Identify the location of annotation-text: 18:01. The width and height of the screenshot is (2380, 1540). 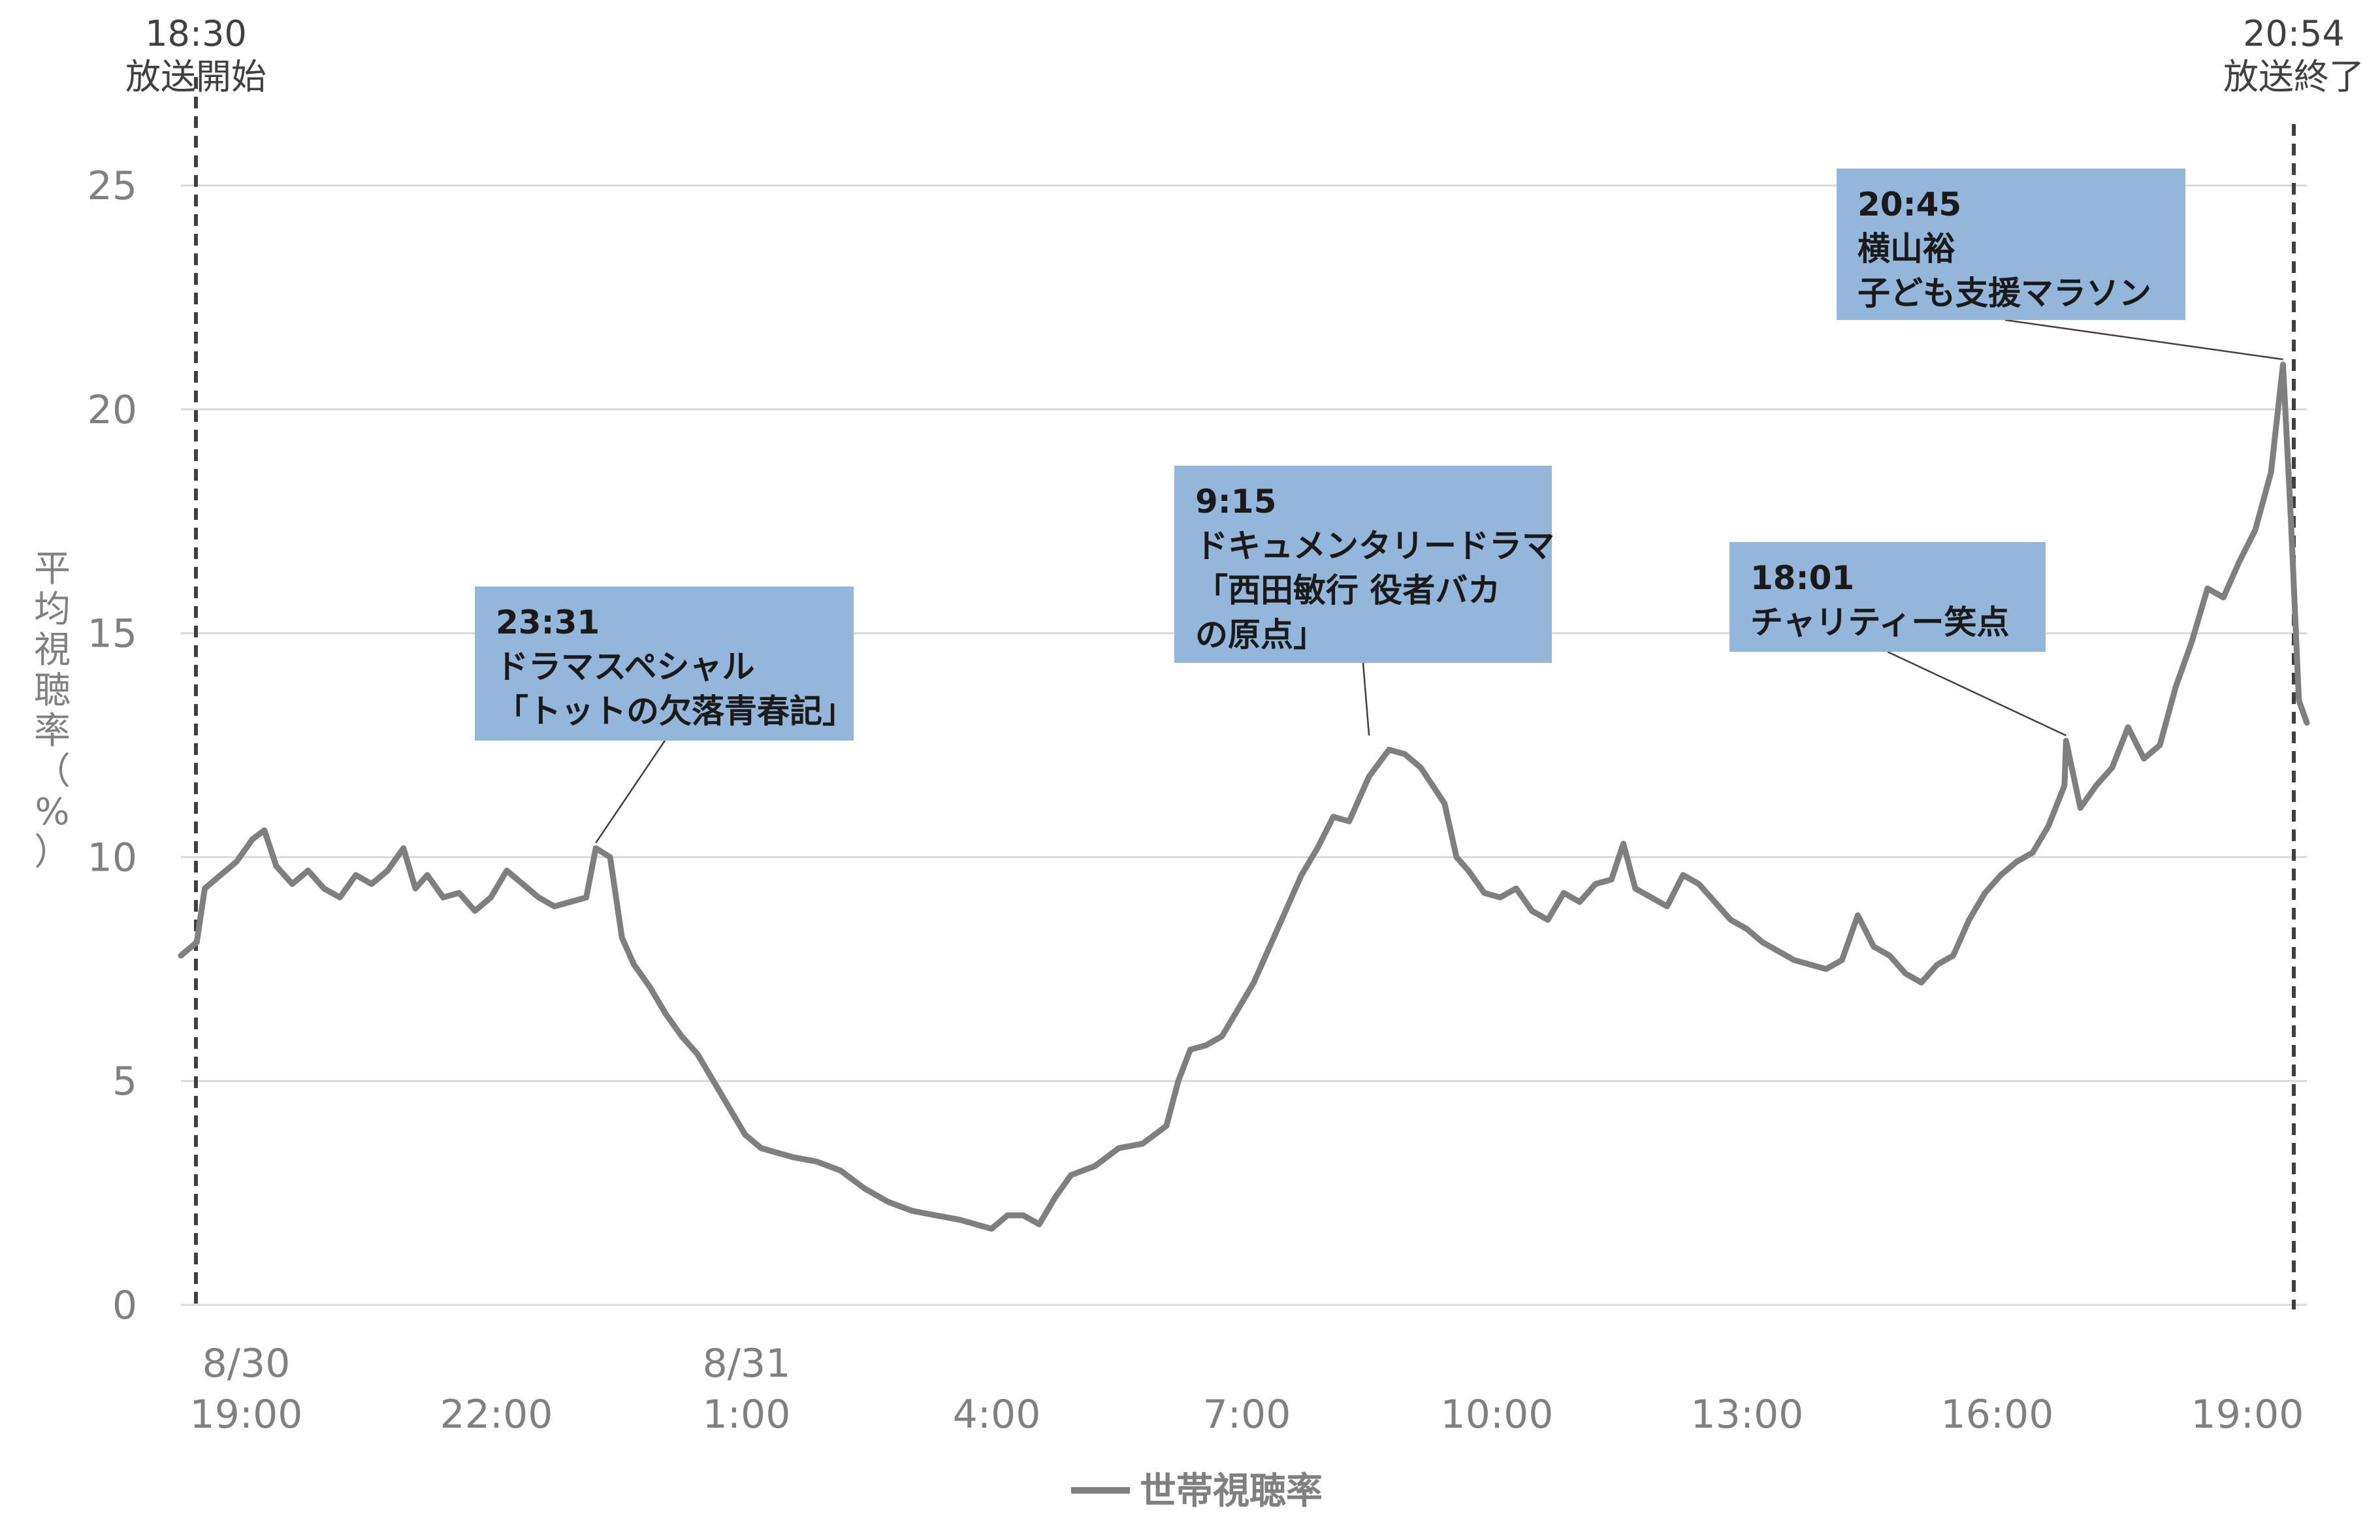
(1802, 578).